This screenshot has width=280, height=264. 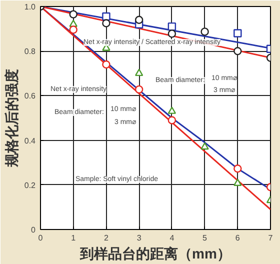 What do you see at coordinates (106, 238) in the screenshot?
I see `x-tick-label: 2` at bounding box center [106, 238].